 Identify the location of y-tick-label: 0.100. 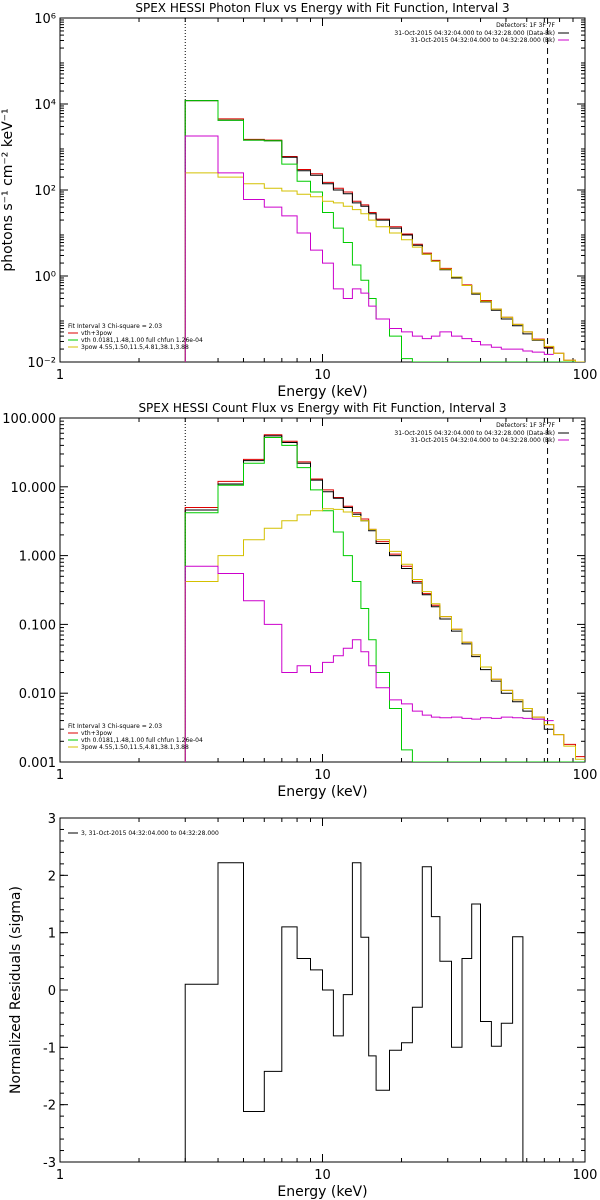
(37, 625).